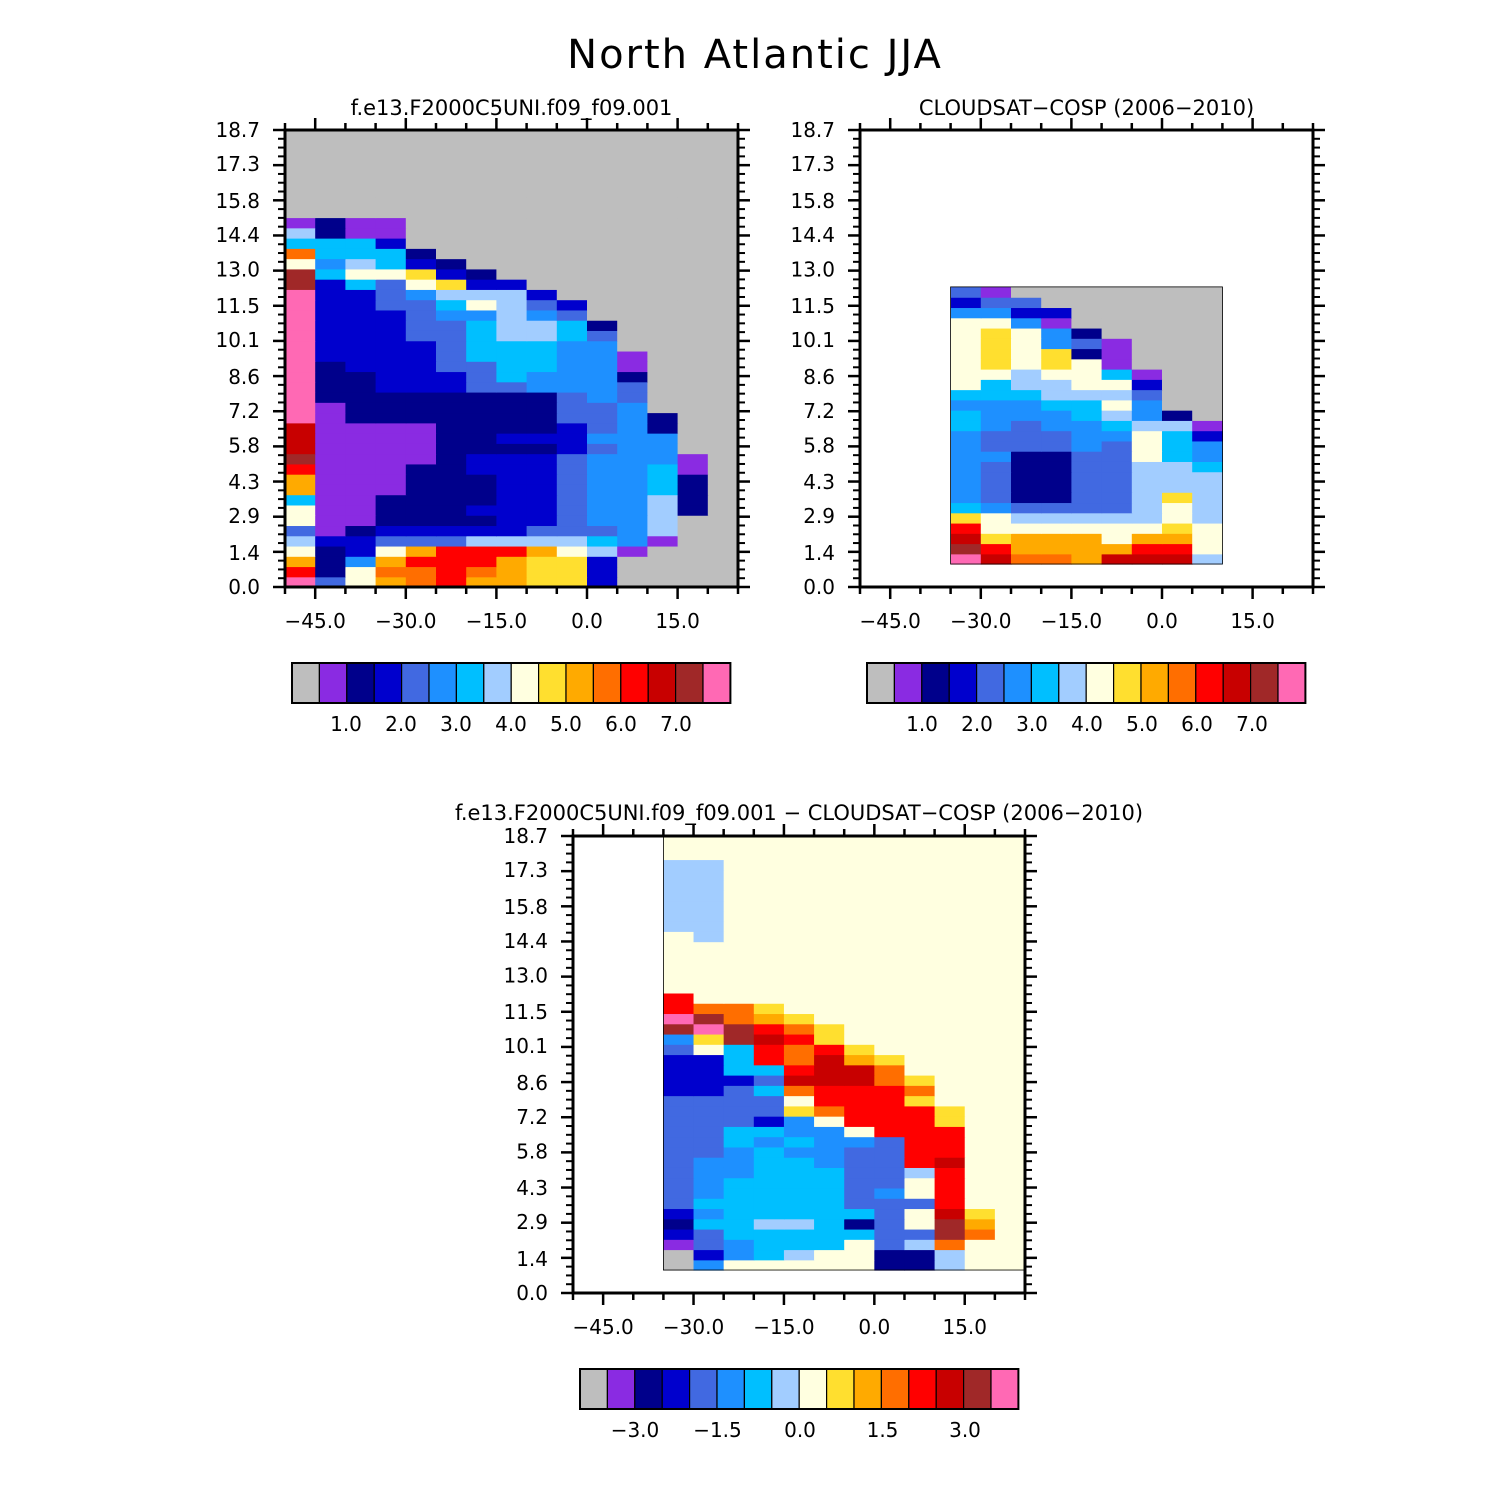  Describe the element at coordinates (587, 621) in the screenshot. I see `x-tick-label: 0.0` at that location.